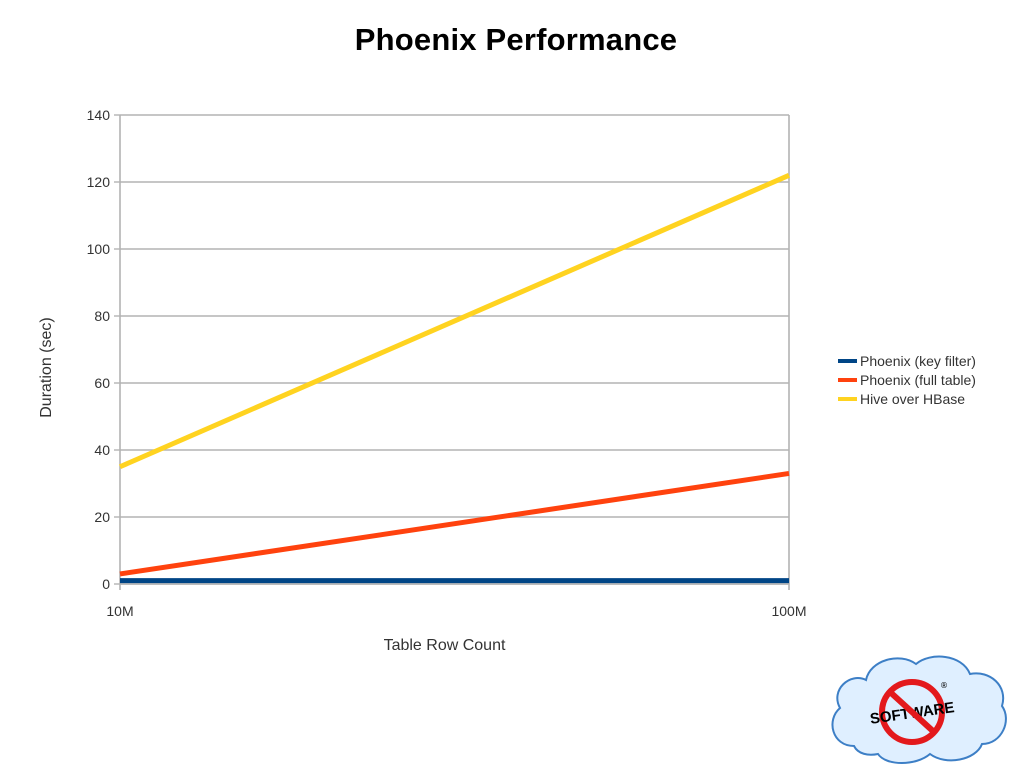 The height and width of the screenshot is (768, 1024). Describe the element at coordinates (99, 249) in the screenshot. I see `y-tick-label: 100` at that location.